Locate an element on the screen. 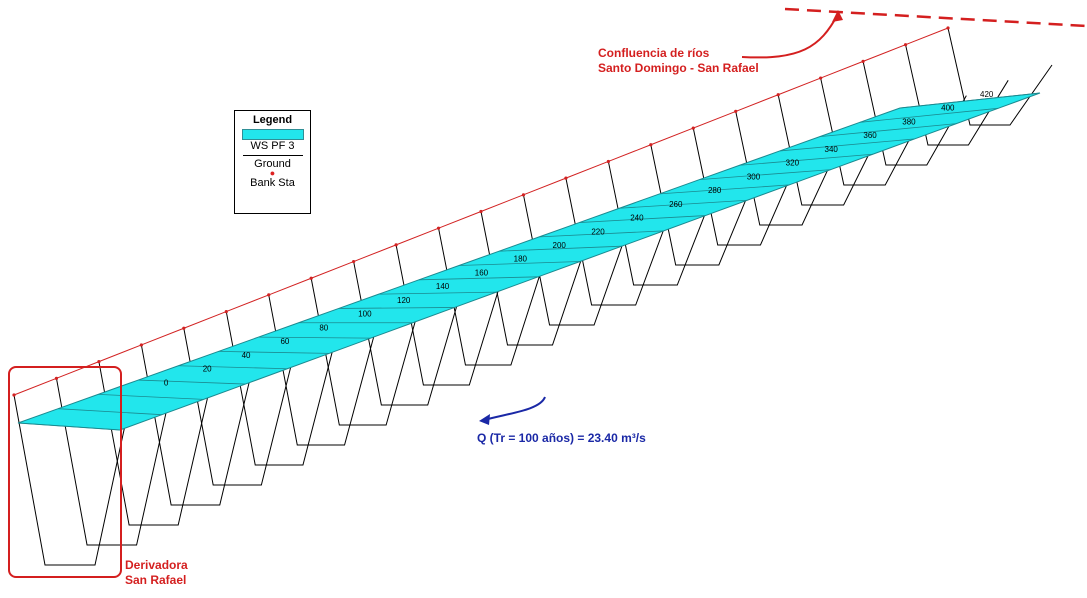 The width and height of the screenshot is (1087, 598). station-label: 20 is located at coordinates (207, 369).